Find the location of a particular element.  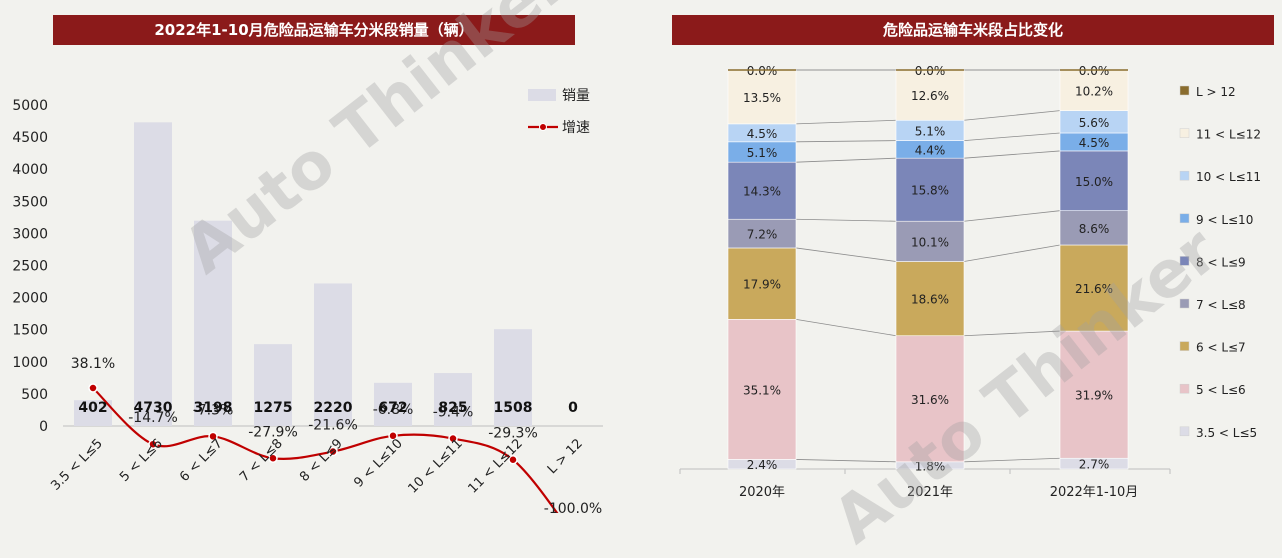

legend-label: 6 < L≤7 is located at coordinates (1221, 348).